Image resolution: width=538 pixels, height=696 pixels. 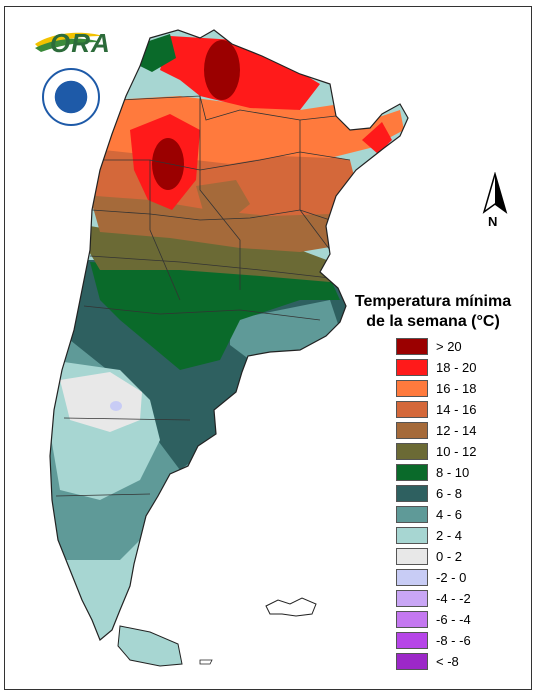 I want to click on north-label: N, so click(x=493, y=221).